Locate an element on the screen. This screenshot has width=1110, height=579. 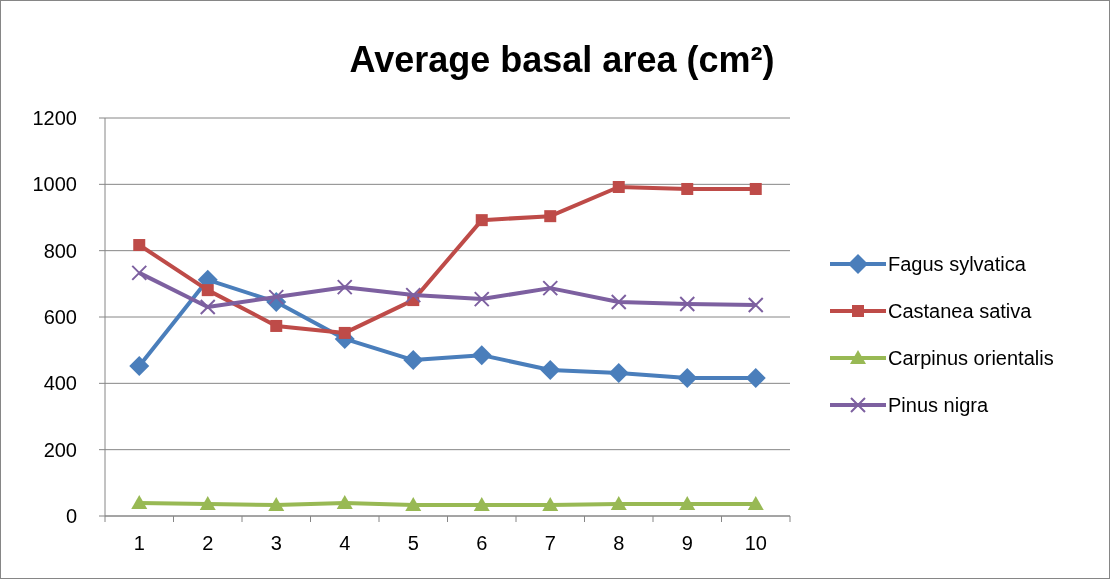
x-tick-label: 7 is located at coordinates (550, 543).